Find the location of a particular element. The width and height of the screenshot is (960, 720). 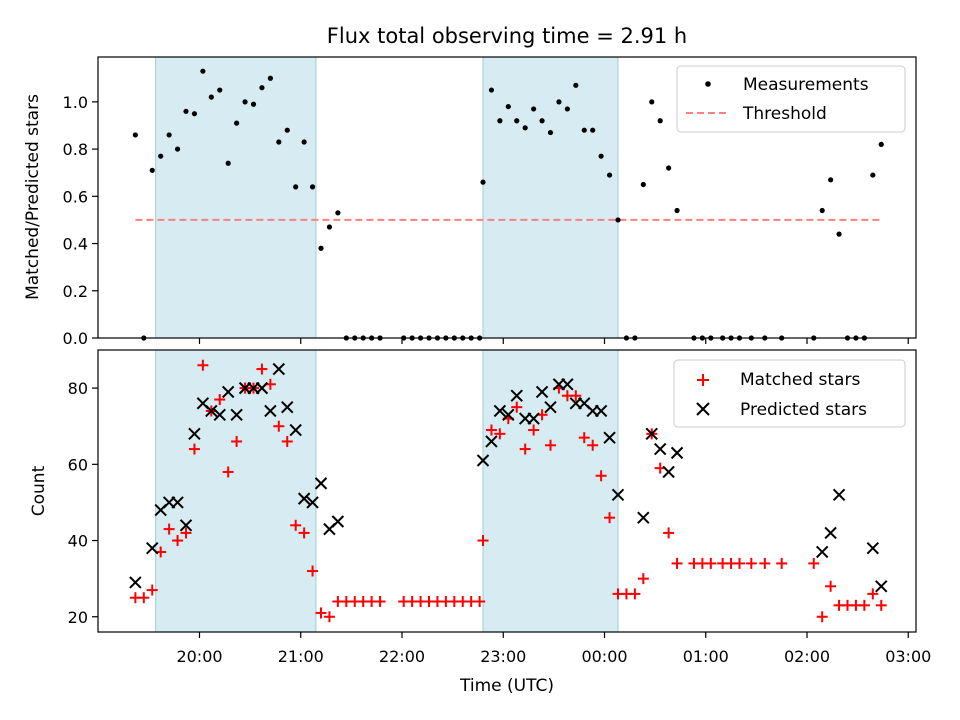

bottom-y-axis-label: Count is located at coordinates (39, 490).